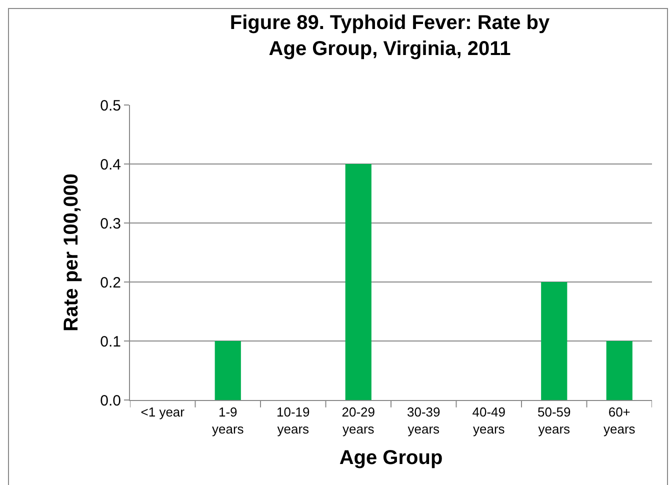 The height and width of the screenshot is (485, 672). Describe the element at coordinates (390, 36) in the screenshot. I see `chart-title: Figure 89. Typhoid Fever: Rate by Age Group, Virginia, 2011` at that location.